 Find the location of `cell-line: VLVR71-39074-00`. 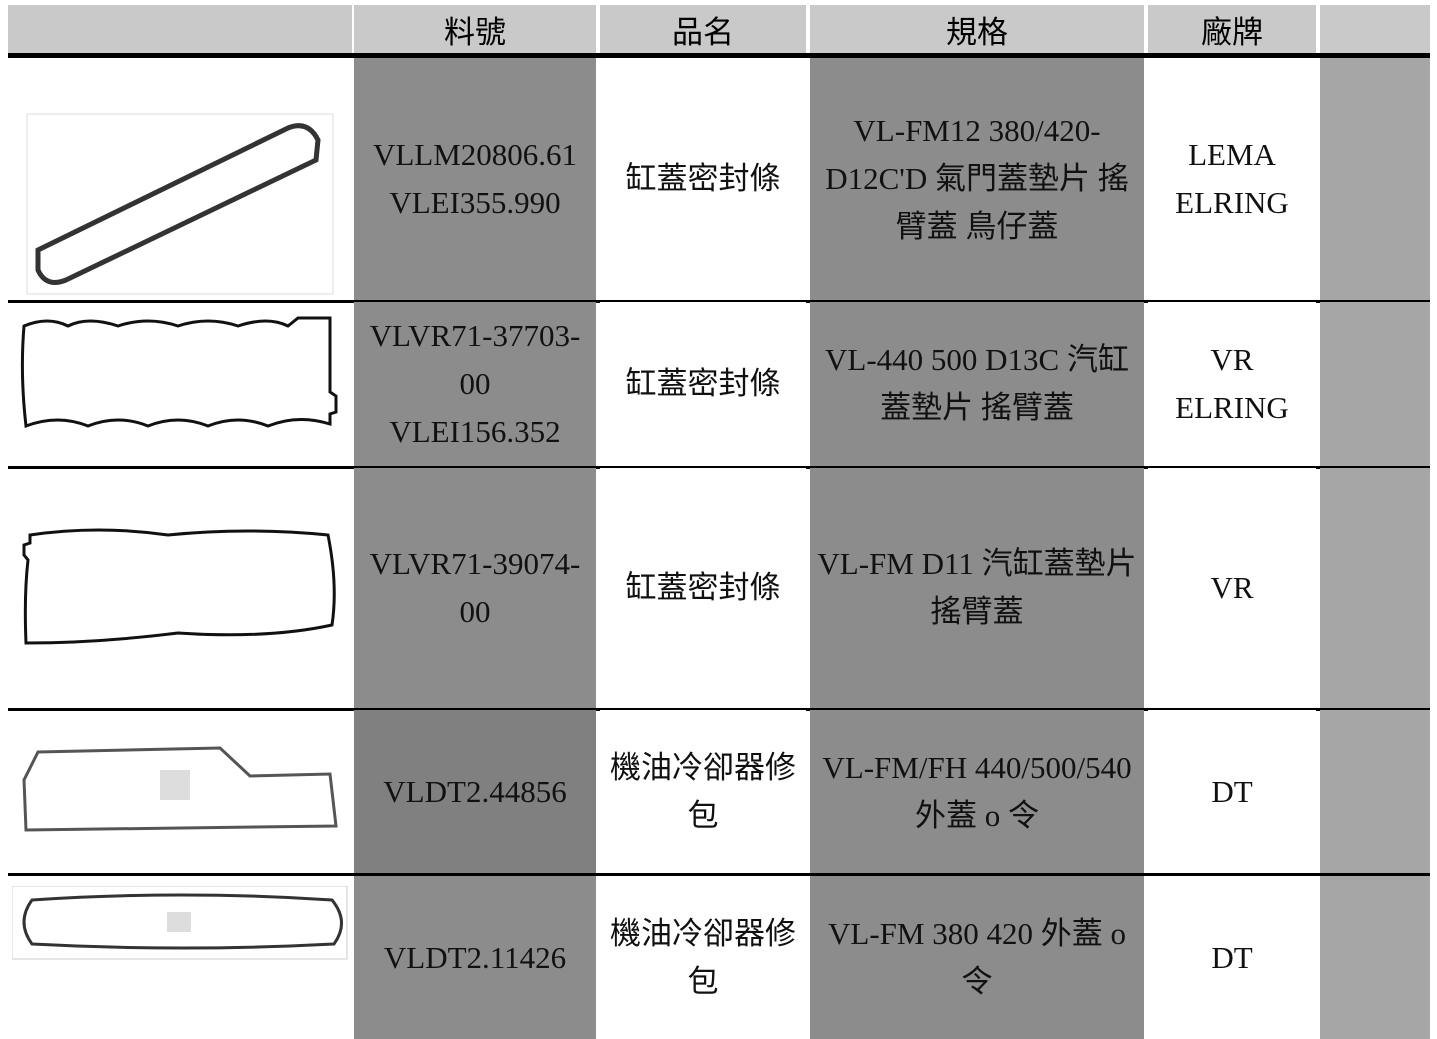

cell-line: VLVR71-39074-00 is located at coordinates (475, 587).